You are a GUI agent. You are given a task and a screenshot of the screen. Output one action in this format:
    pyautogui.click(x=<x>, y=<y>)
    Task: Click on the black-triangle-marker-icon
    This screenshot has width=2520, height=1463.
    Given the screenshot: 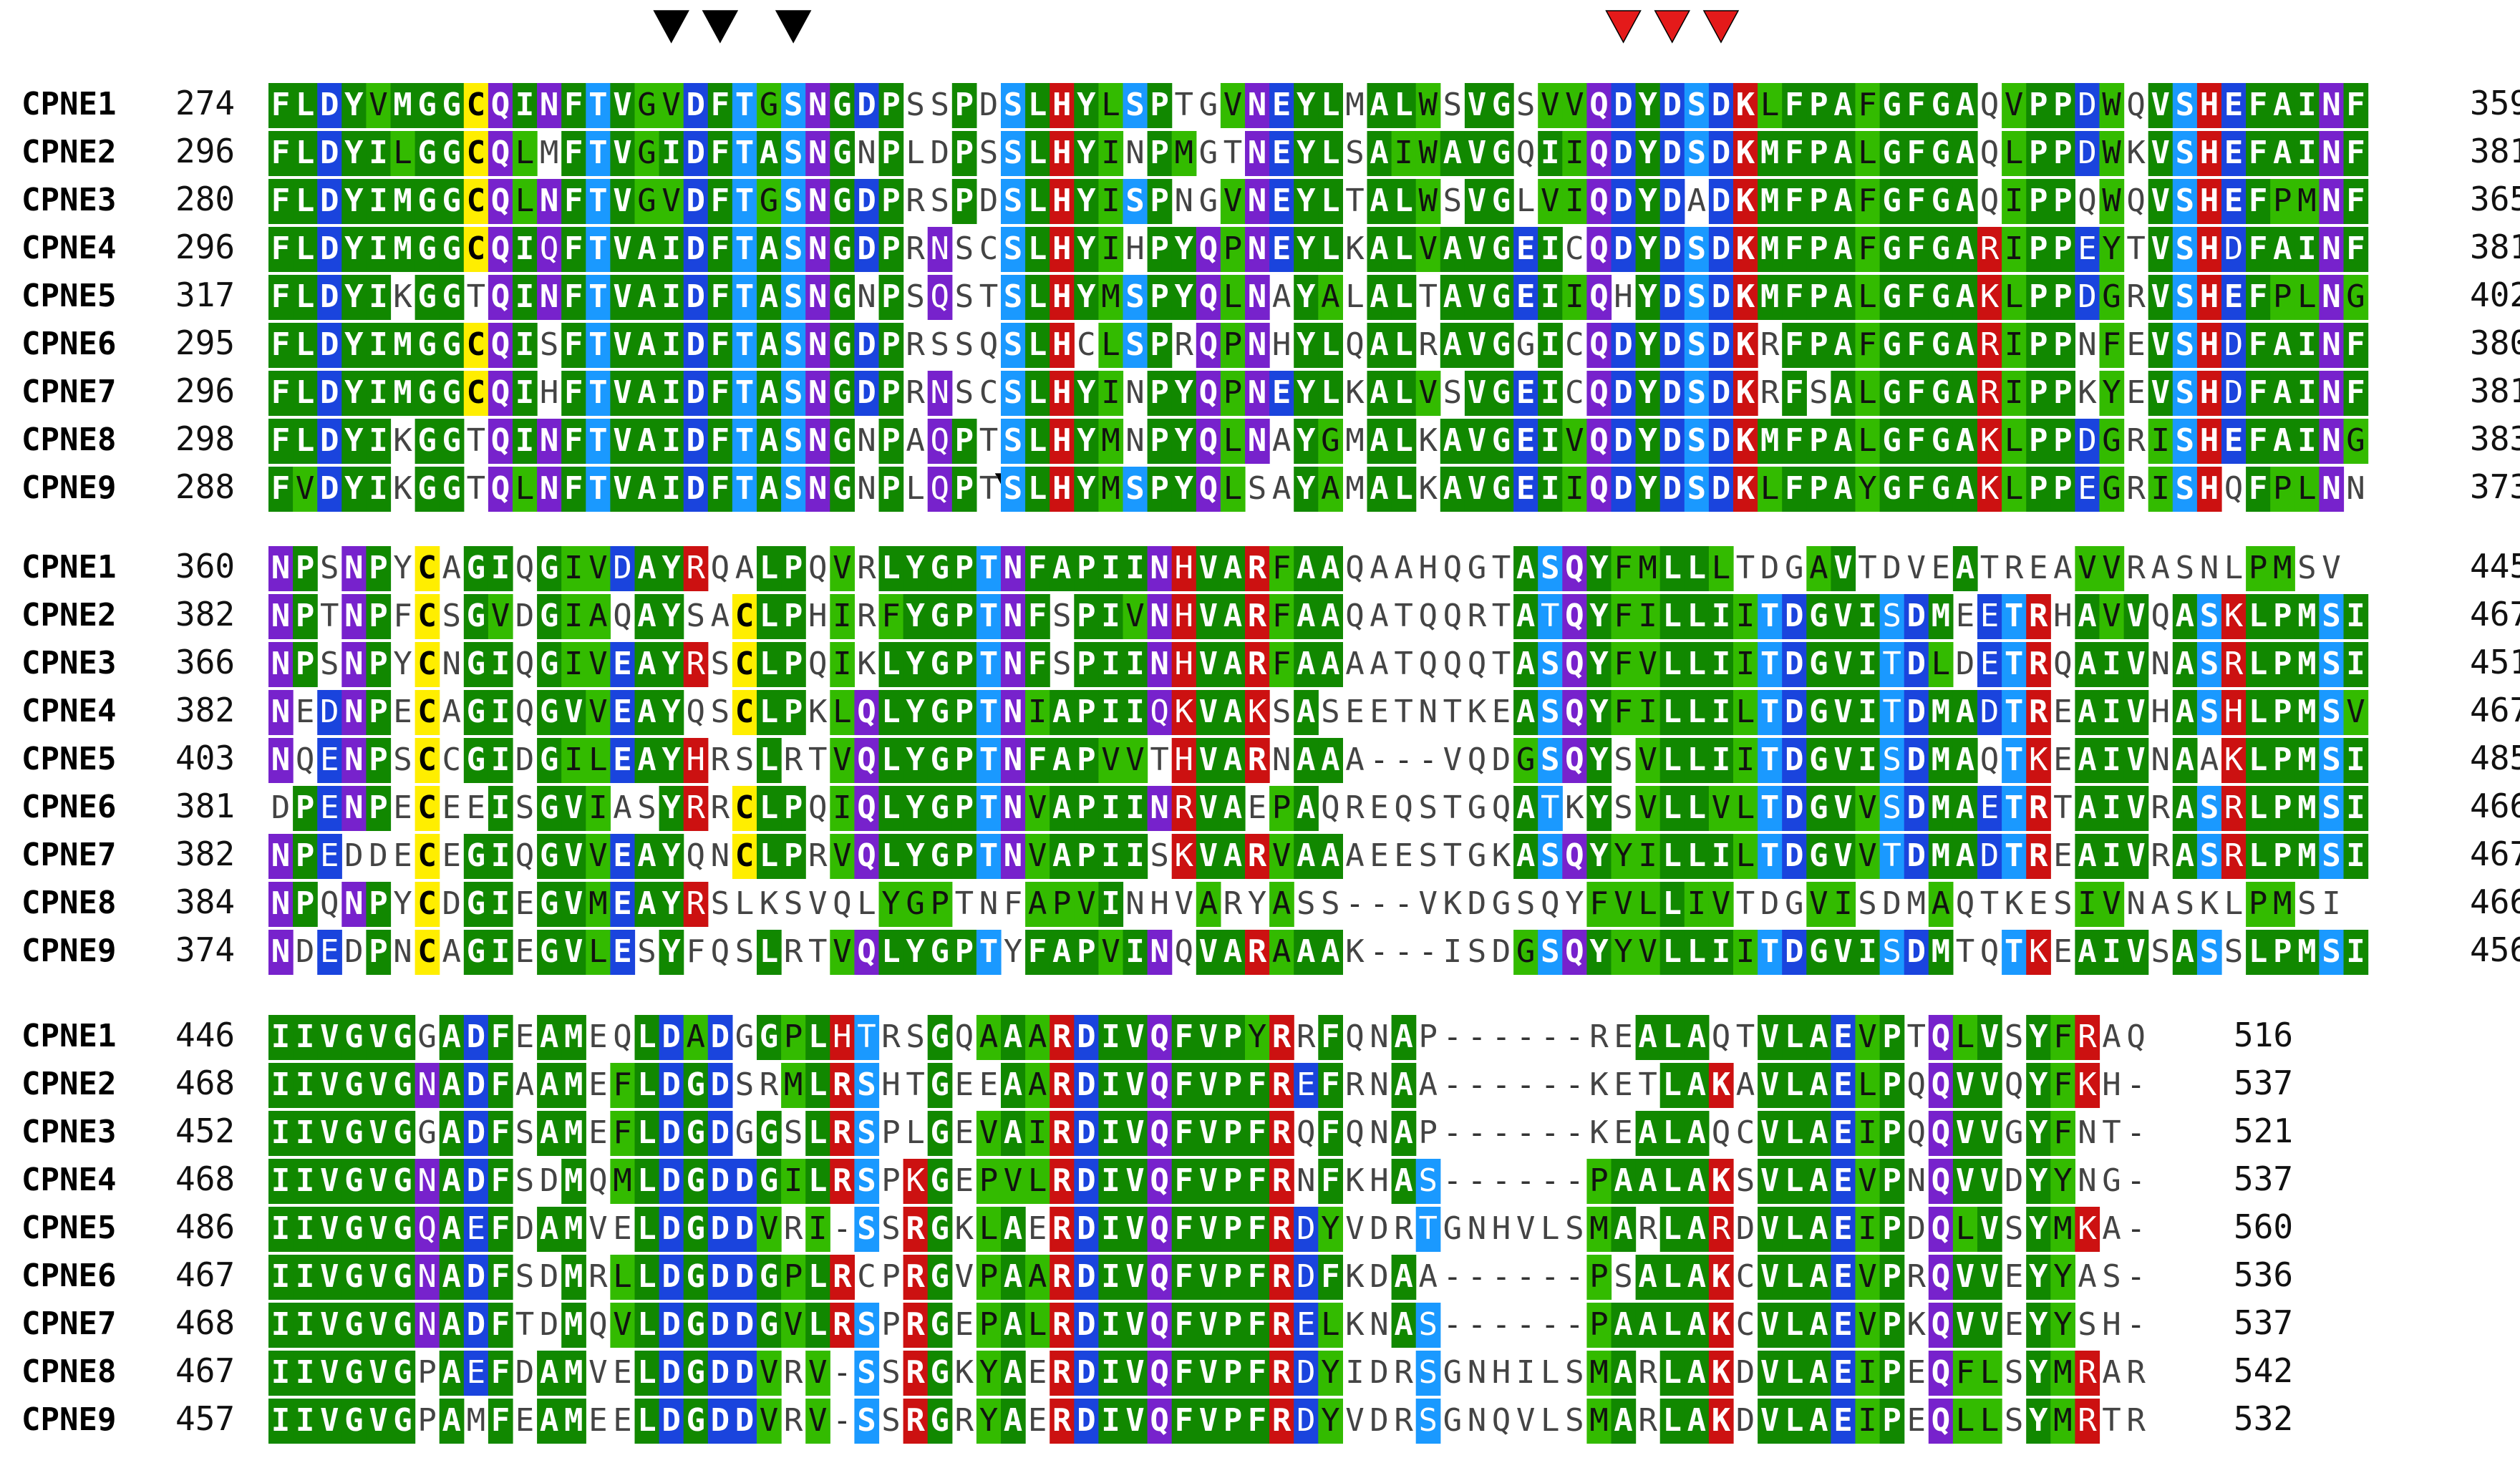 What is the action you would take?
    pyautogui.click(x=793, y=27)
    